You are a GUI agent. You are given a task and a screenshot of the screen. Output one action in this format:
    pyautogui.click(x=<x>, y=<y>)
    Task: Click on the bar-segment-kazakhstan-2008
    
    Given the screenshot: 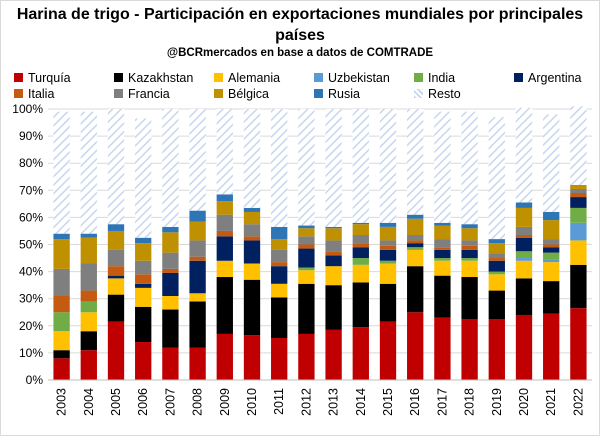 What is the action you would take?
    pyautogui.click(x=197, y=324)
    